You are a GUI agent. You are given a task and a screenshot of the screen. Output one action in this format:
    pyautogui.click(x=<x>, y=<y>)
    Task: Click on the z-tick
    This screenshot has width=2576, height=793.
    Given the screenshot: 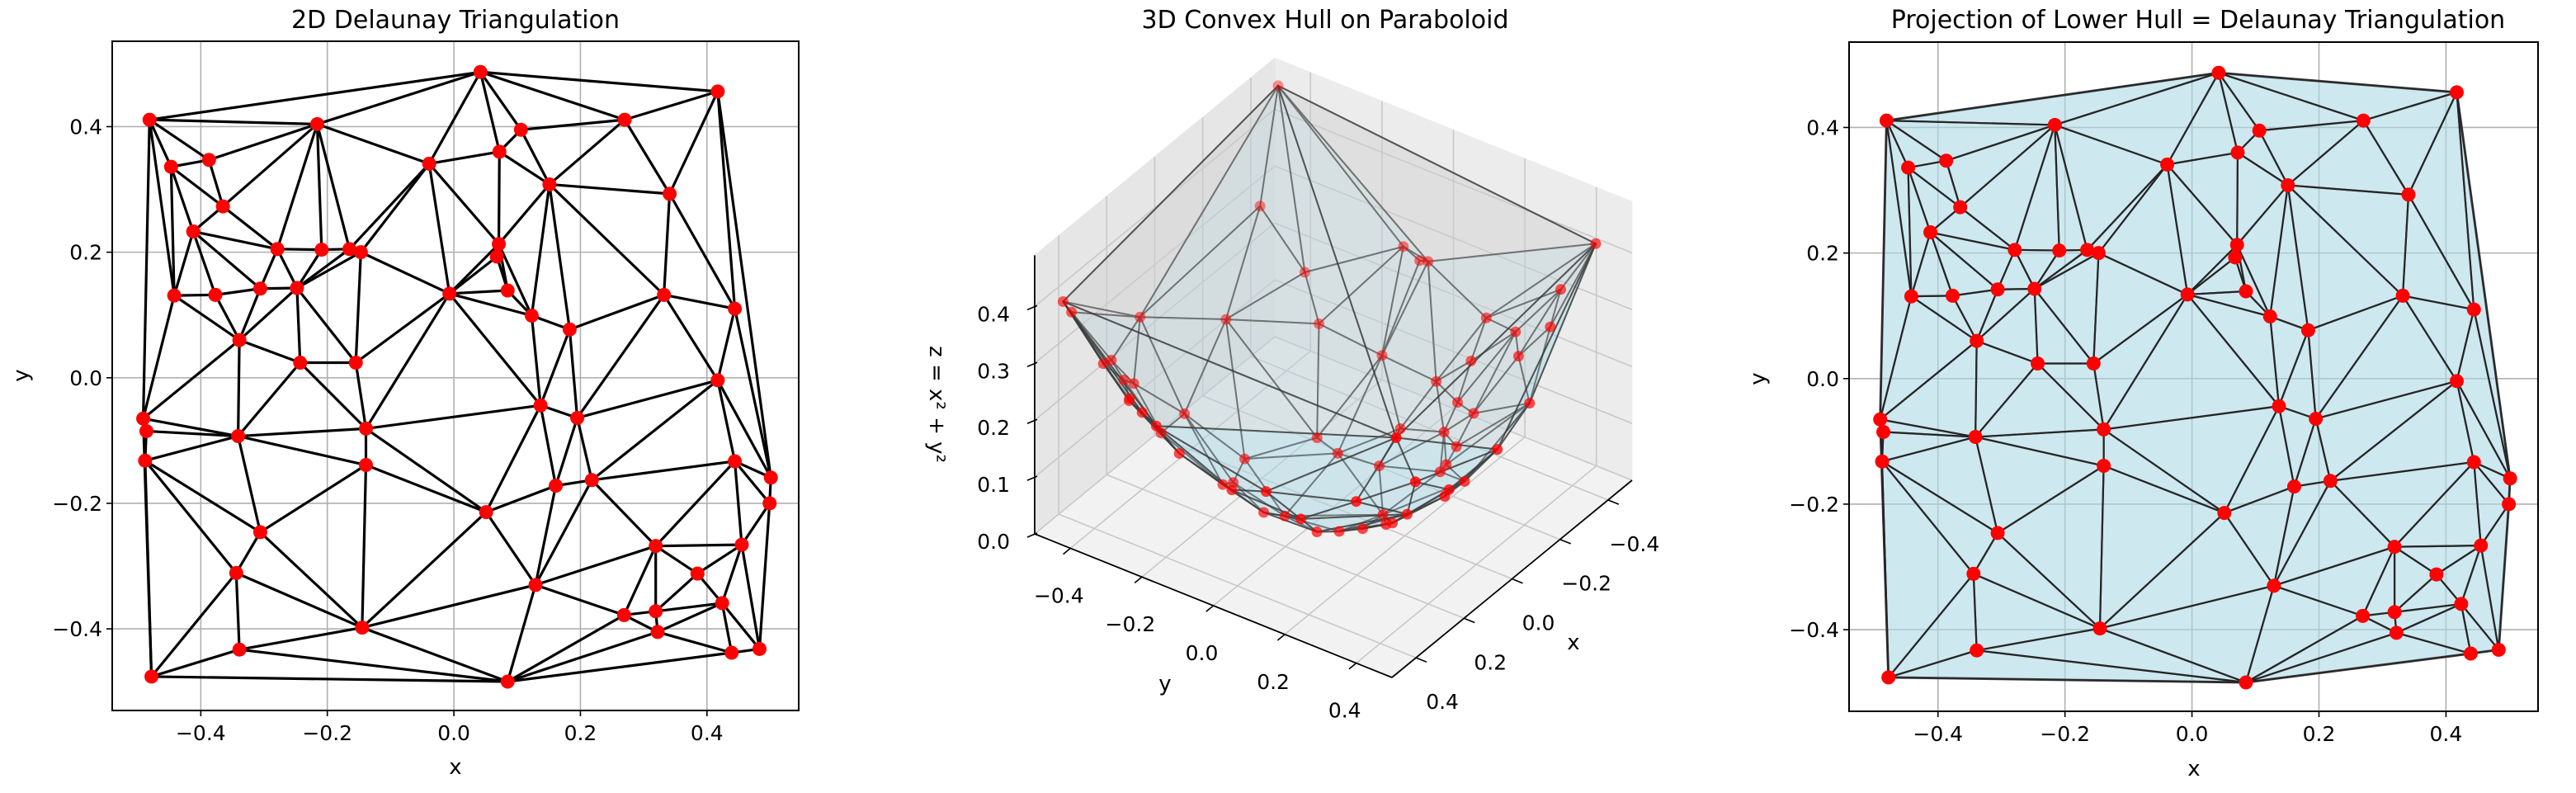 What is the action you would take?
    pyautogui.click(x=1032, y=535)
    